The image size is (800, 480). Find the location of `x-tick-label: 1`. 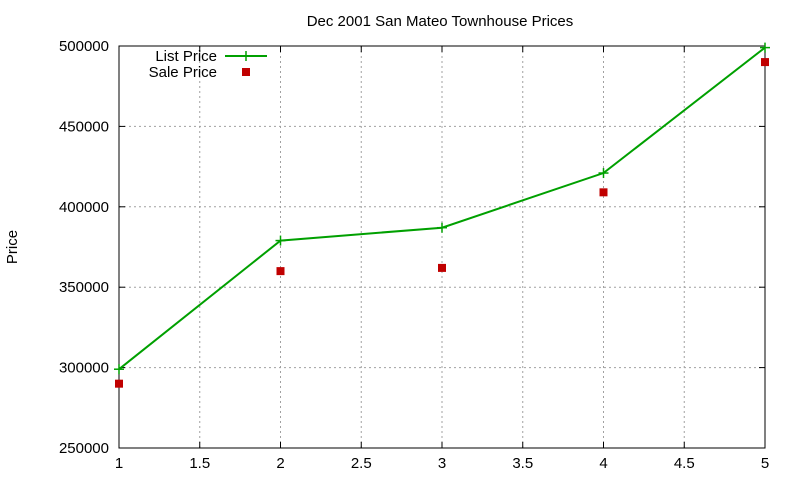

x-tick-label: 1 is located at coordinates (119, 463).